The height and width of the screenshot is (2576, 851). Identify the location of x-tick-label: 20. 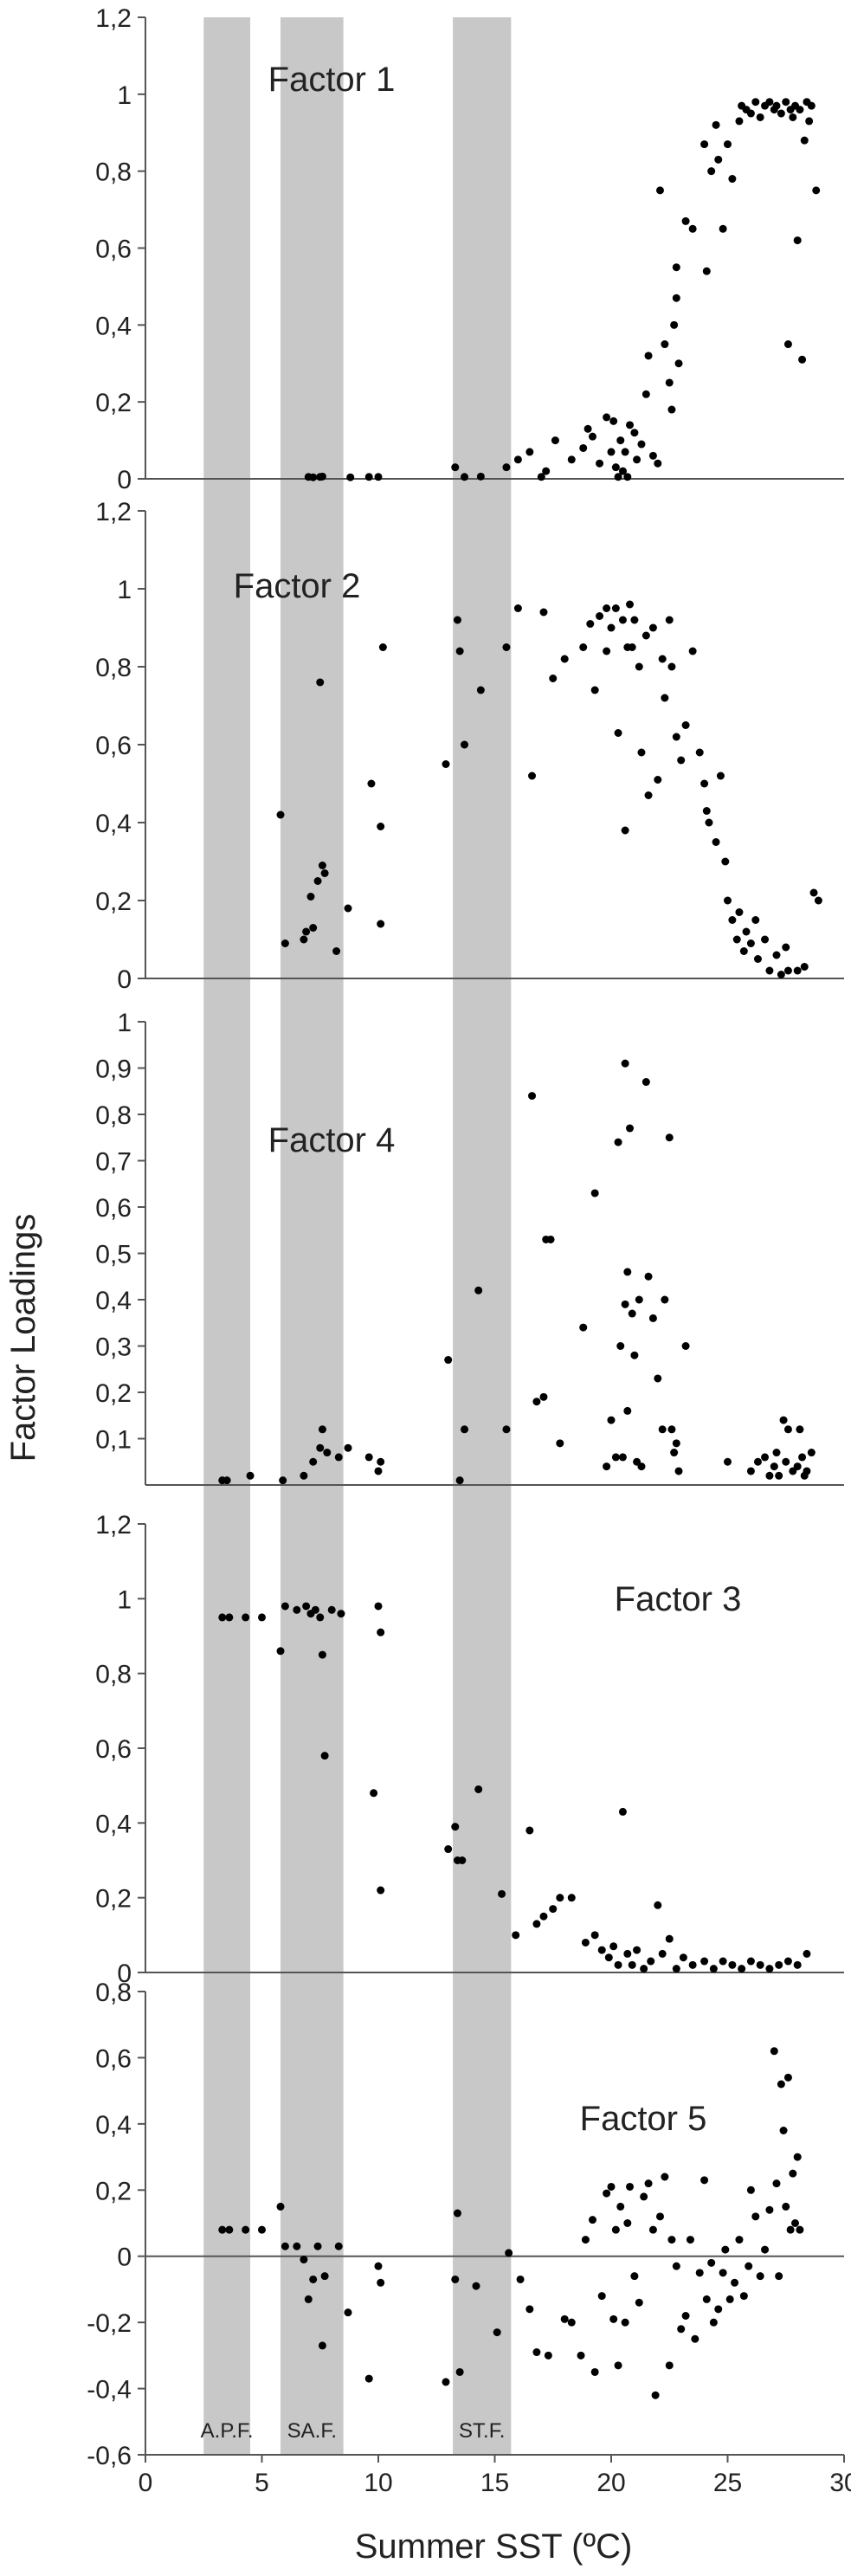
(610, 2483).